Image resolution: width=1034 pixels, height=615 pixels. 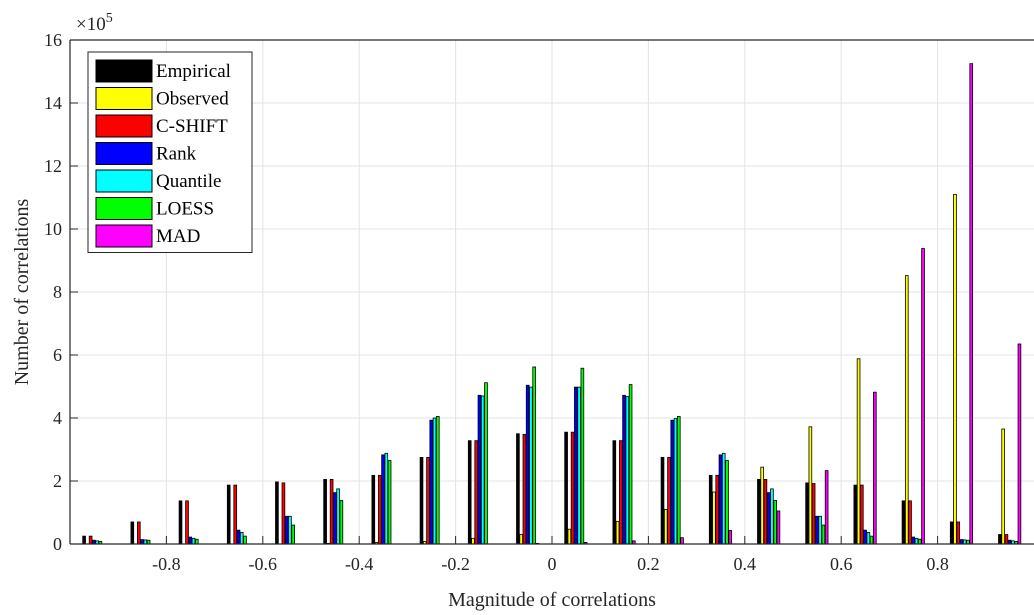 I want to click on legend-label: Empirical, so click(x=193, y=71).